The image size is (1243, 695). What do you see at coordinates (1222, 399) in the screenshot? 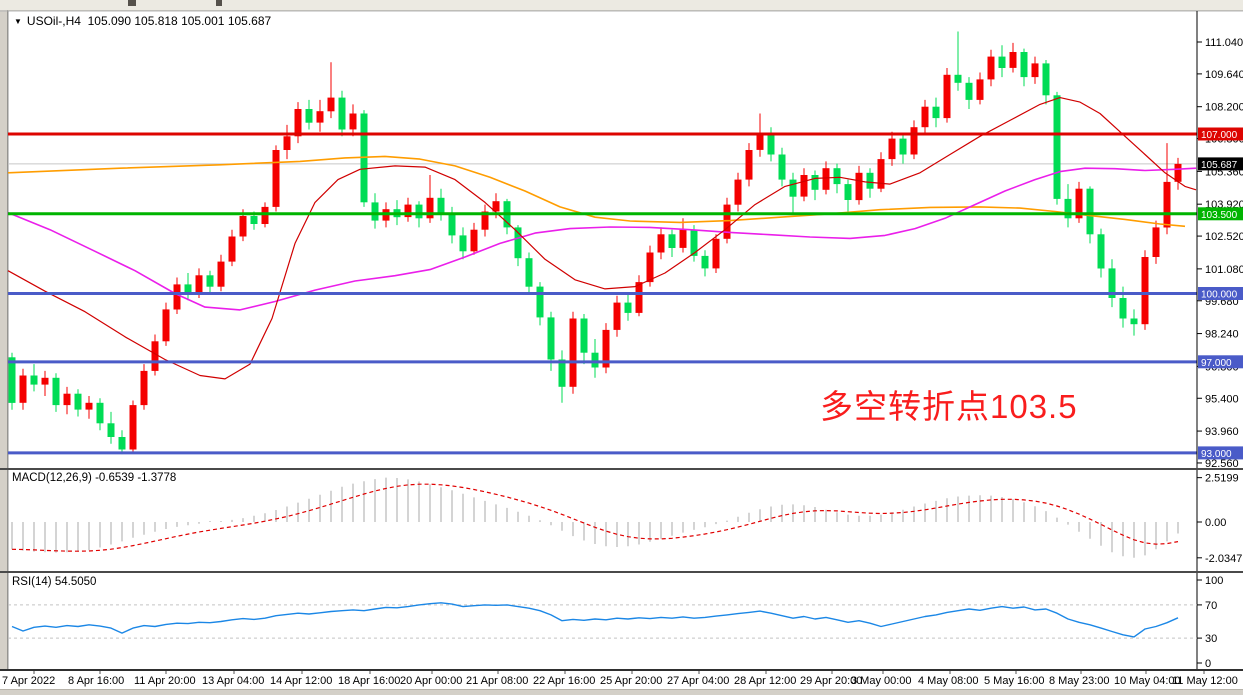
I see `price-tick-label: 95.400` at bounding box center [1222, 399].